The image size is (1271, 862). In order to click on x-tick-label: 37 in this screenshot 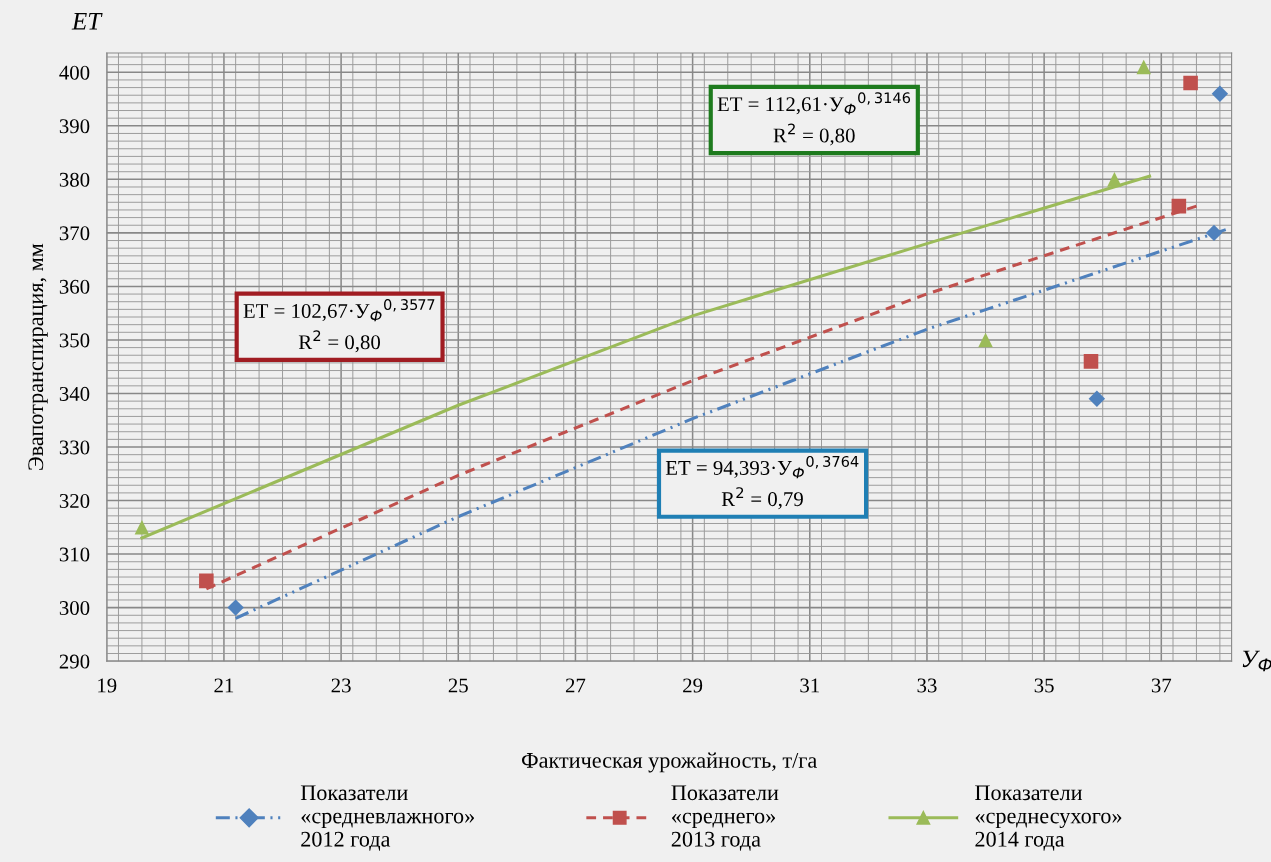, I will do `click(1161, 685)`.